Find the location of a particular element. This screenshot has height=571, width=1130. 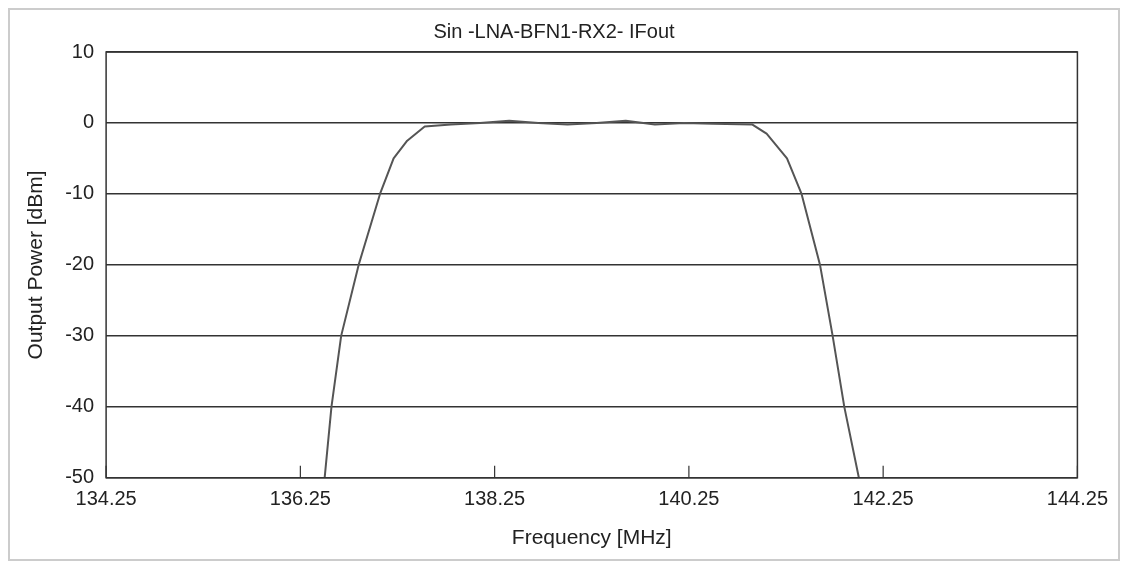

x-axis-title: Frequency [MHz] is located at coordinates (591, 537).